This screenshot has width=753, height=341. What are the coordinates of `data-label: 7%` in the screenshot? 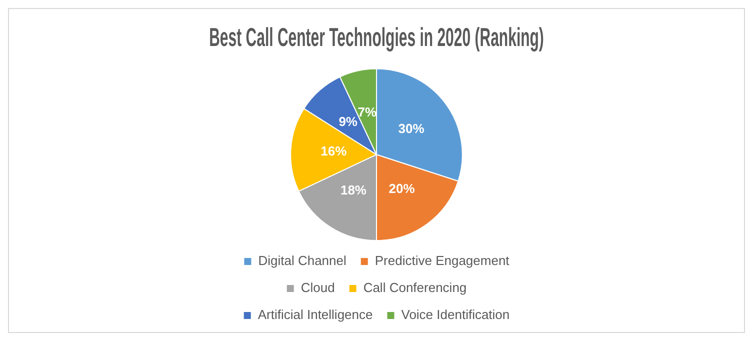 It's located at (367, 112).